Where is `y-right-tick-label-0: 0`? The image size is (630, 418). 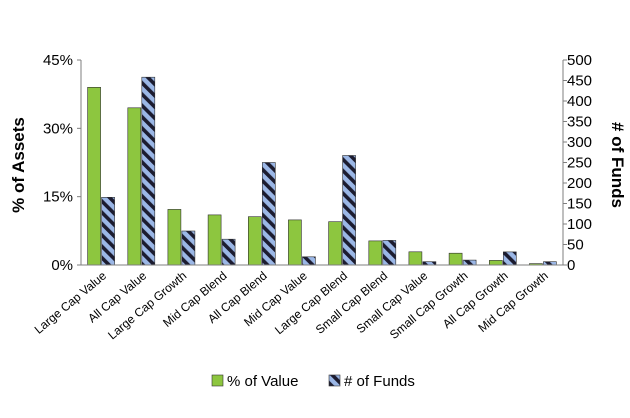
y-right-tick-label-0: 0 is located at coordinates (571, 265).